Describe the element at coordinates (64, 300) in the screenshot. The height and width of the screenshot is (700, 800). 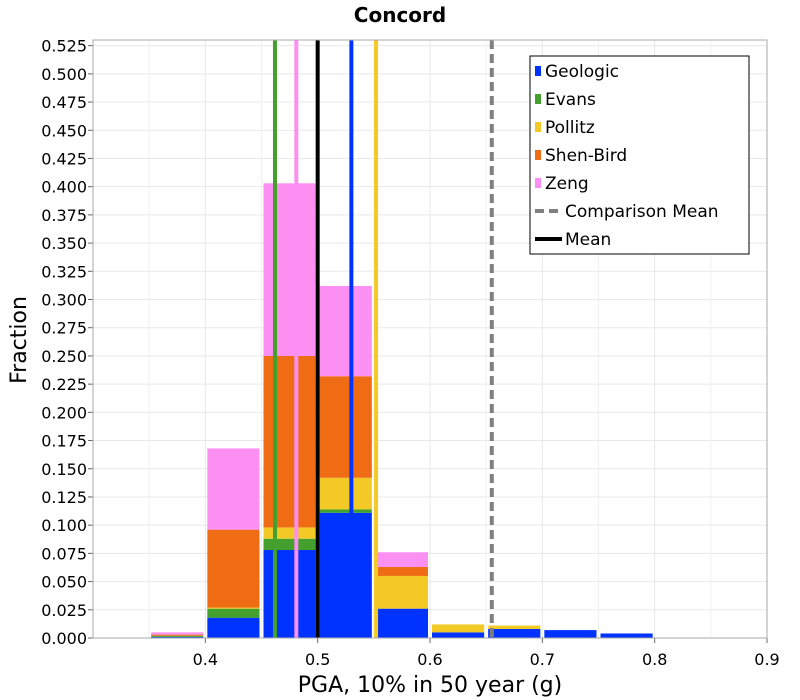
I see `y-tick-label: 0.300` at that location.